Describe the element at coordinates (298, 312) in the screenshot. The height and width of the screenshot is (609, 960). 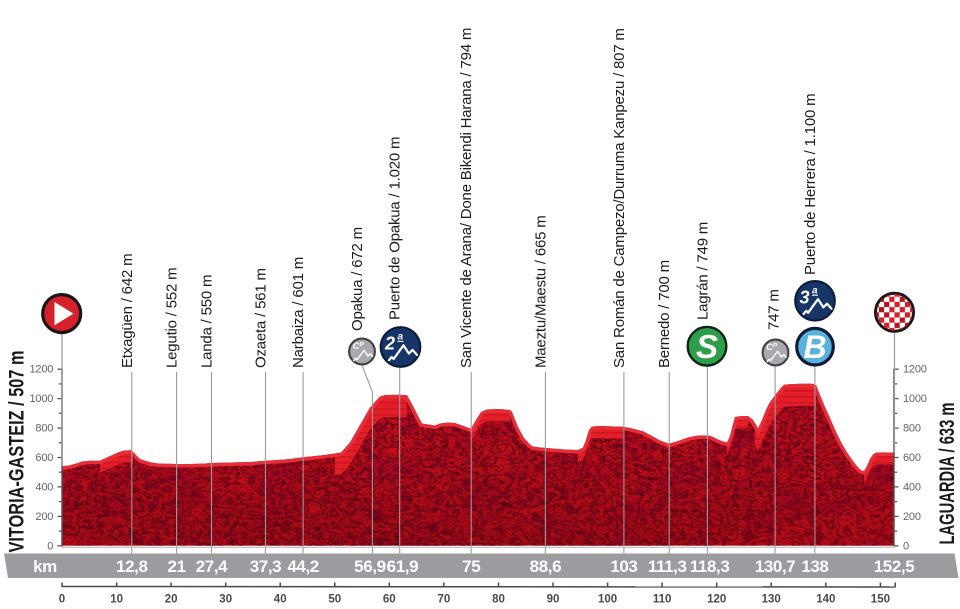
I see `svg-text: Narbaiza / 601 m` at that location.